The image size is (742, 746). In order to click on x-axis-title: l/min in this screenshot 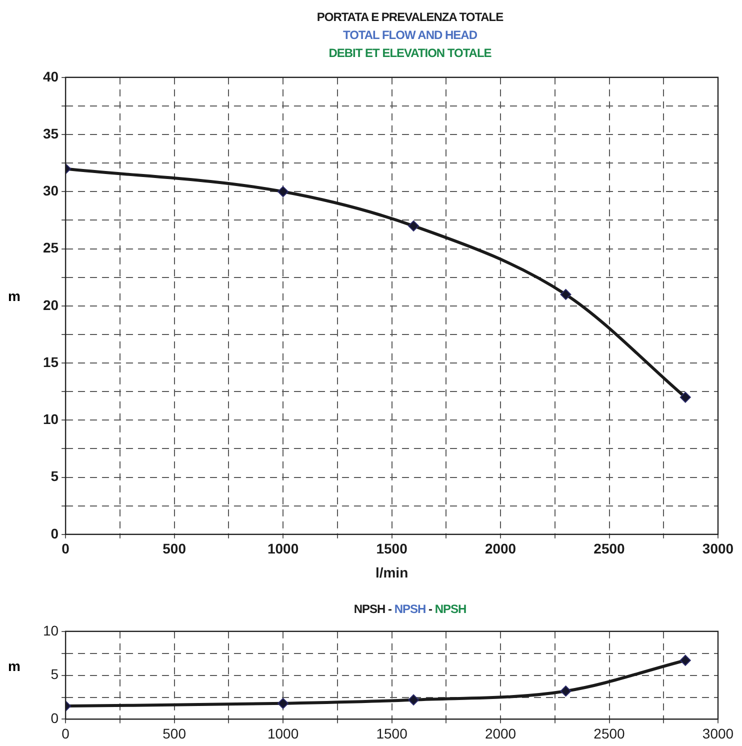, I will do `click(391, 572)`.